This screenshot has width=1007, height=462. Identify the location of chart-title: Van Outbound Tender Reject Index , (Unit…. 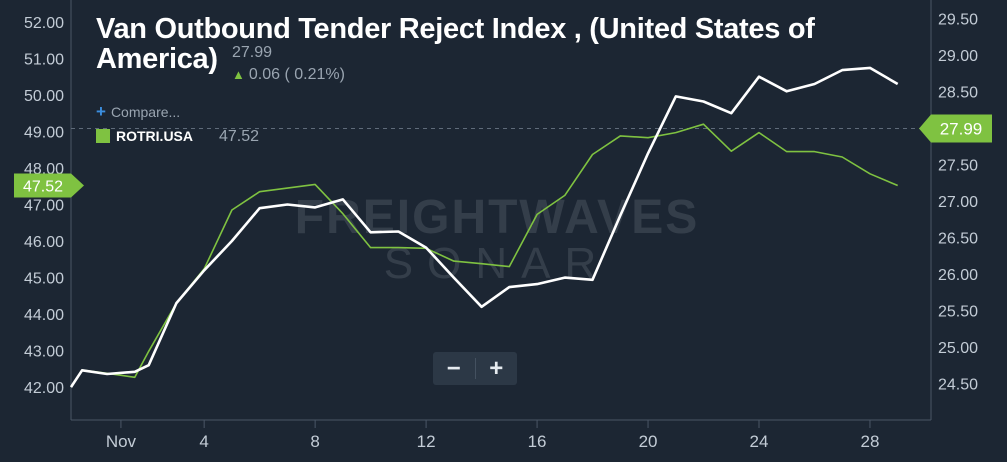
(455, 44).